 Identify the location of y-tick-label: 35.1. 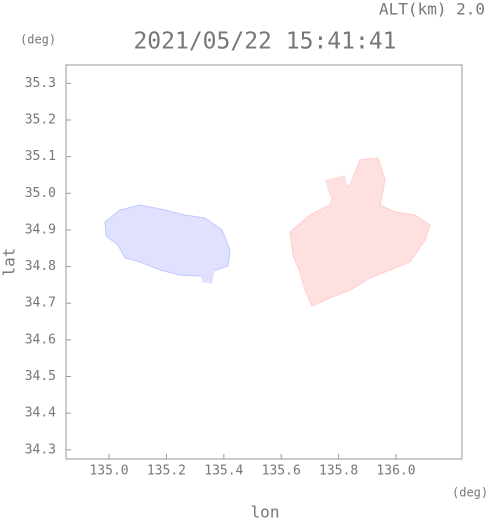
(40, 156).